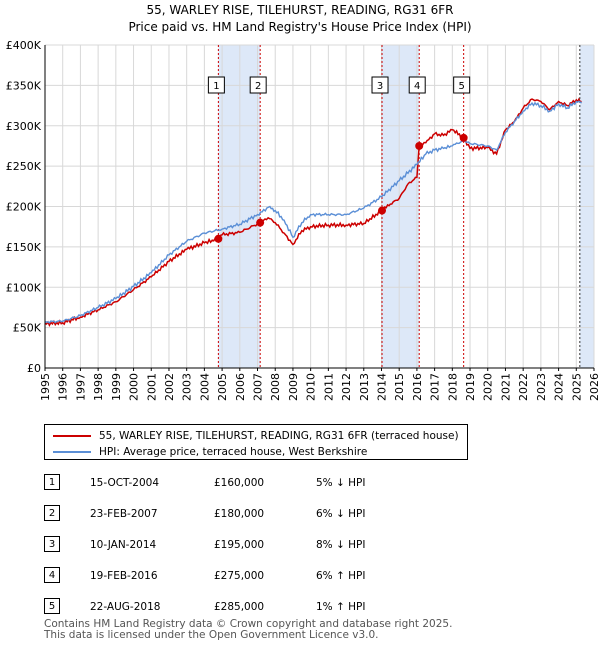 This screenshot has width=600, height=650. What do you see at coordinates (341, 545) in the screenshot?
I see `sale-hpi-diff: 8% ↓ HPI` at bounding box center [341, 545].